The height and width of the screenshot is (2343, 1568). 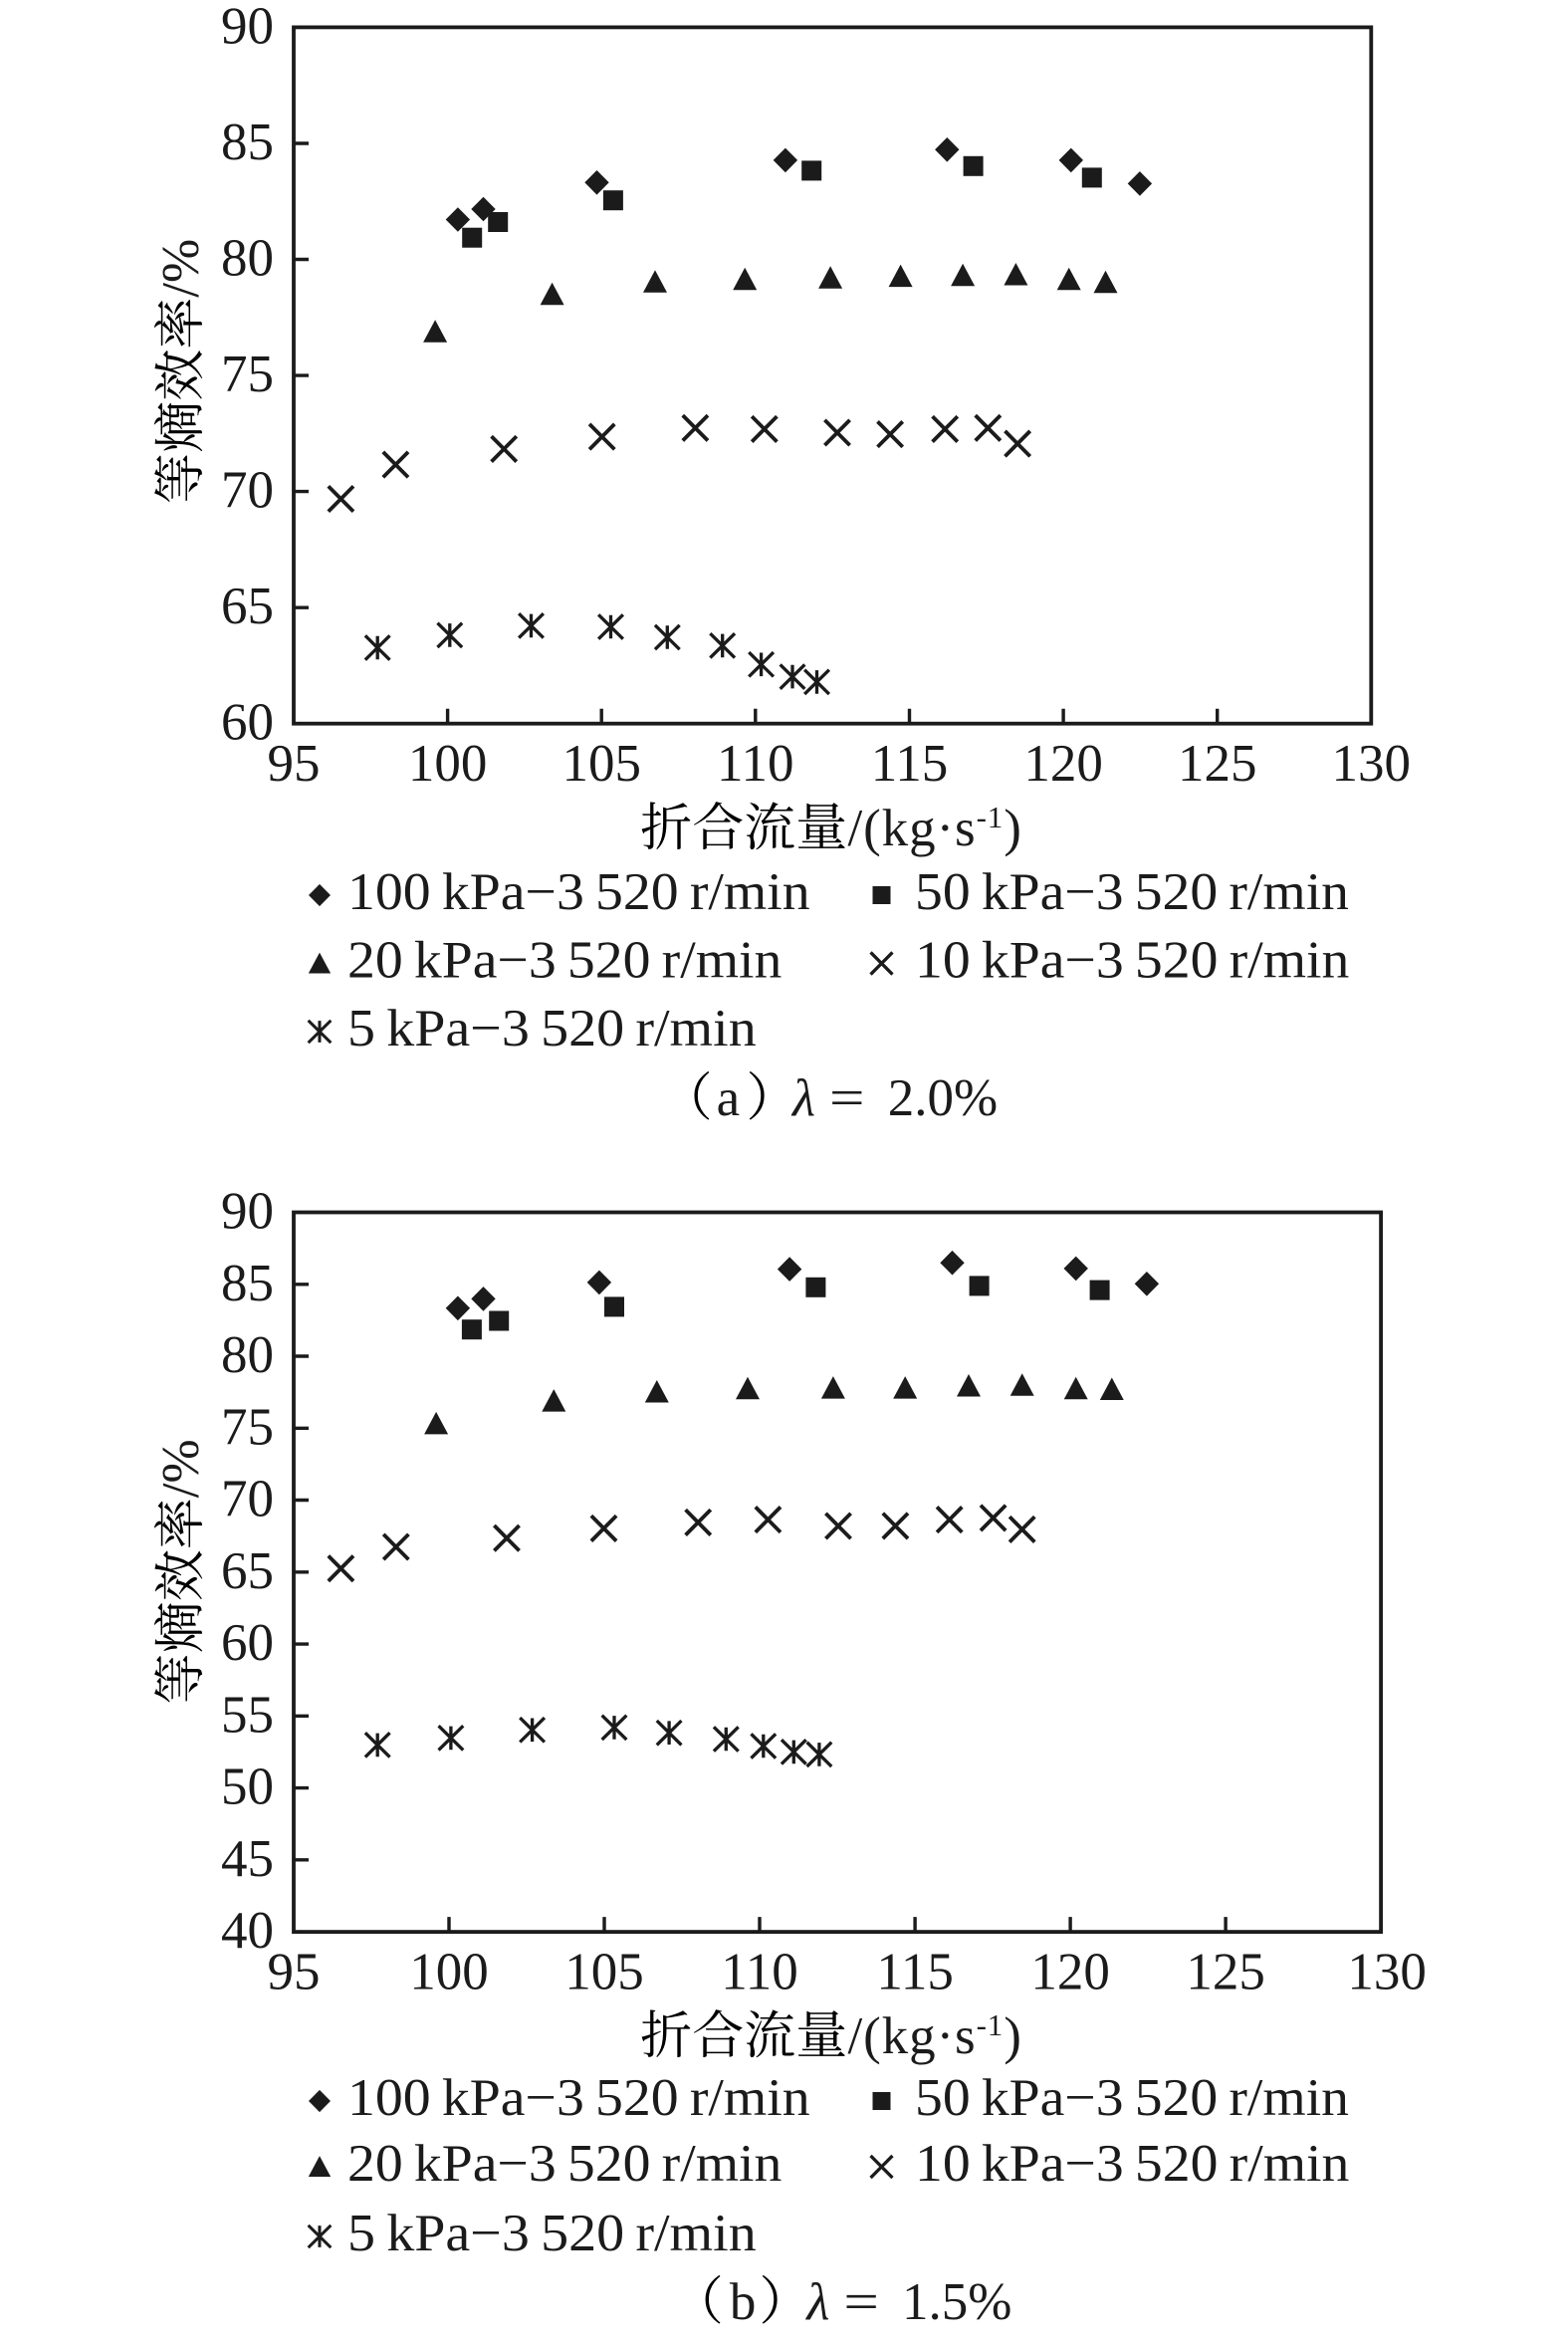 I want to click on svg-text: 45, so click(x=248, y=1859).